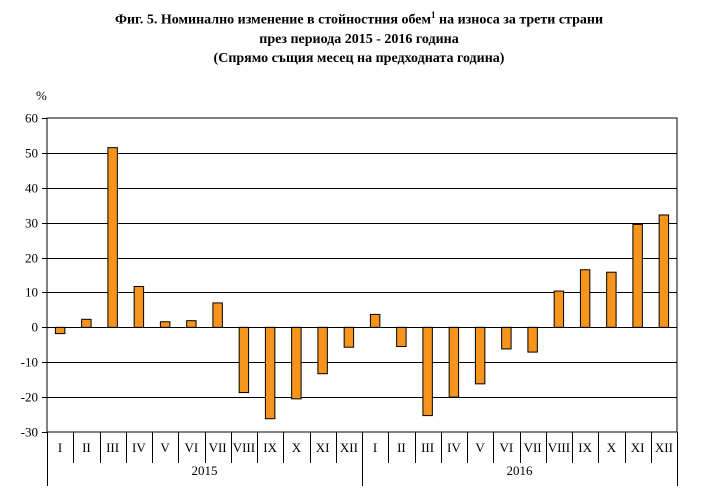 Image resolution: width=718 pixels, height=494 pixels. I want to click on y-tick-label: 30, so click(31, 223).